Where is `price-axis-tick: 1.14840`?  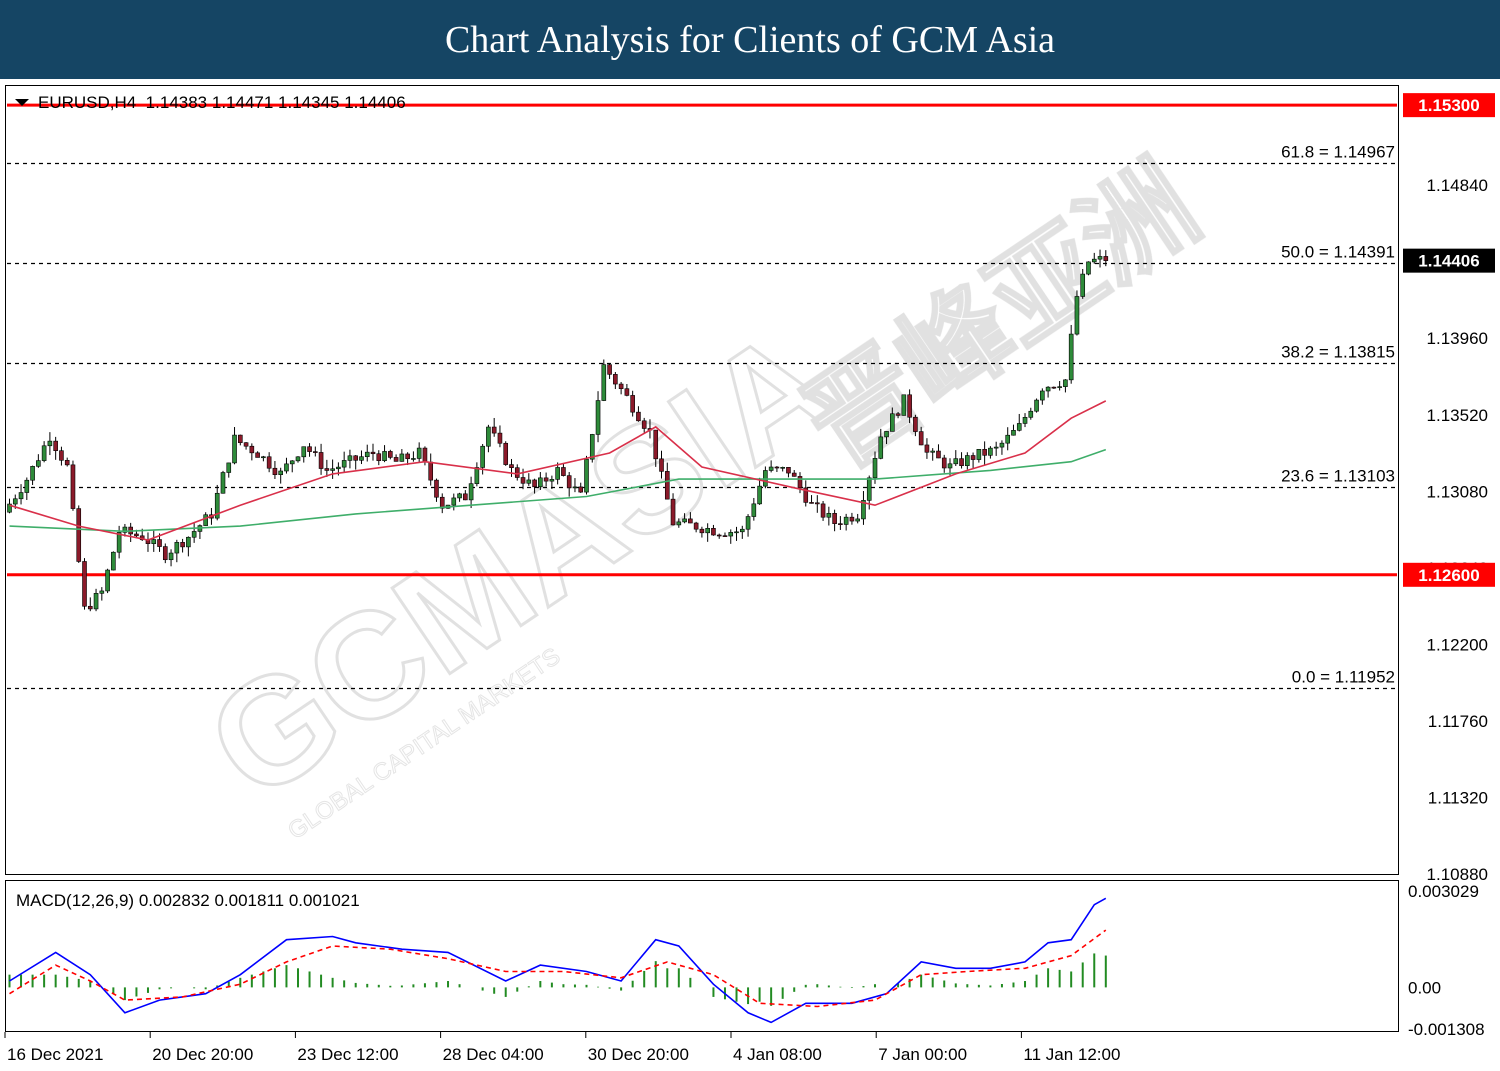 price-axis-tick: 1.14840 is located at coordinates (1457, 185).